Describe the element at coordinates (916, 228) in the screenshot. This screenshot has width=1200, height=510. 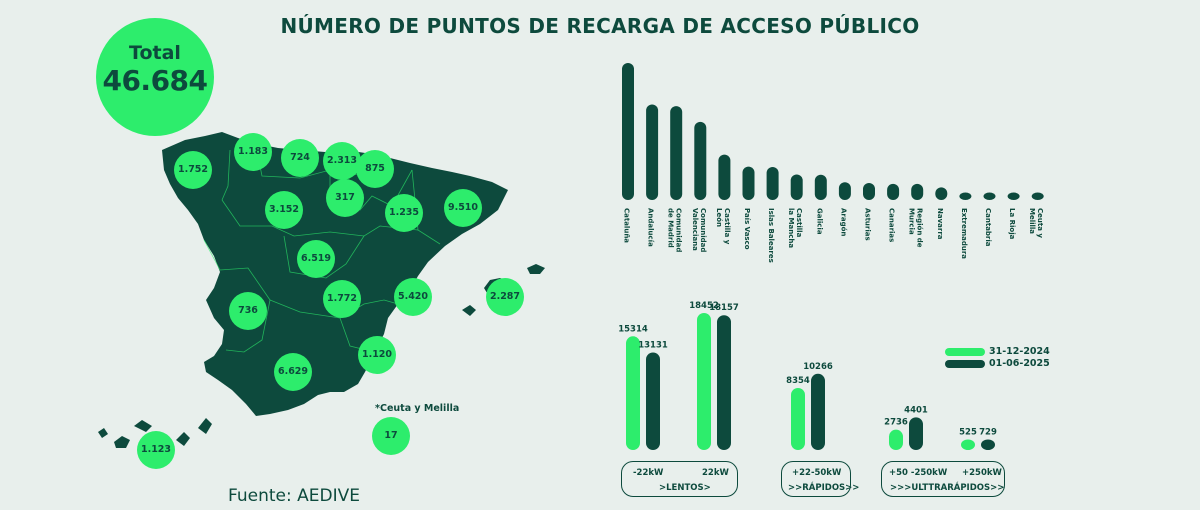
I see `region-tick-label: Región deMurcia` at that location.